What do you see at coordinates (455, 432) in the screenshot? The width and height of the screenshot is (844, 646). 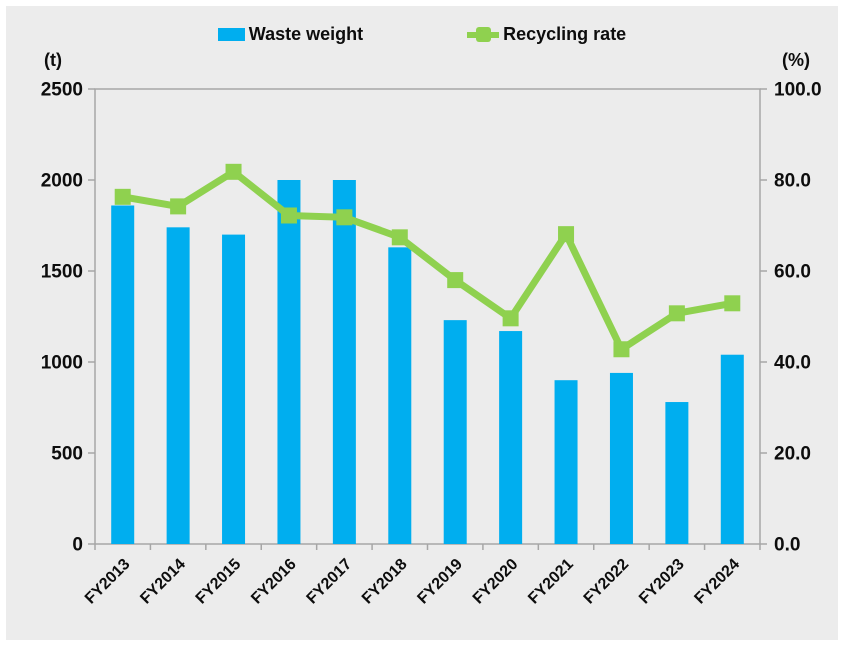 I see `bar-FY2019` at bounding box center [455, 432].